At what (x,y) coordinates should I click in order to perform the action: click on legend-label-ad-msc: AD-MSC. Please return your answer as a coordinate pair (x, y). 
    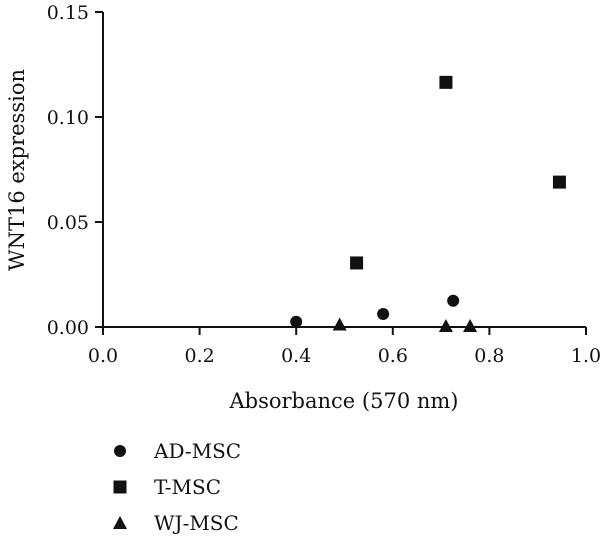
    Looking at the image, I should click on (197, 451).